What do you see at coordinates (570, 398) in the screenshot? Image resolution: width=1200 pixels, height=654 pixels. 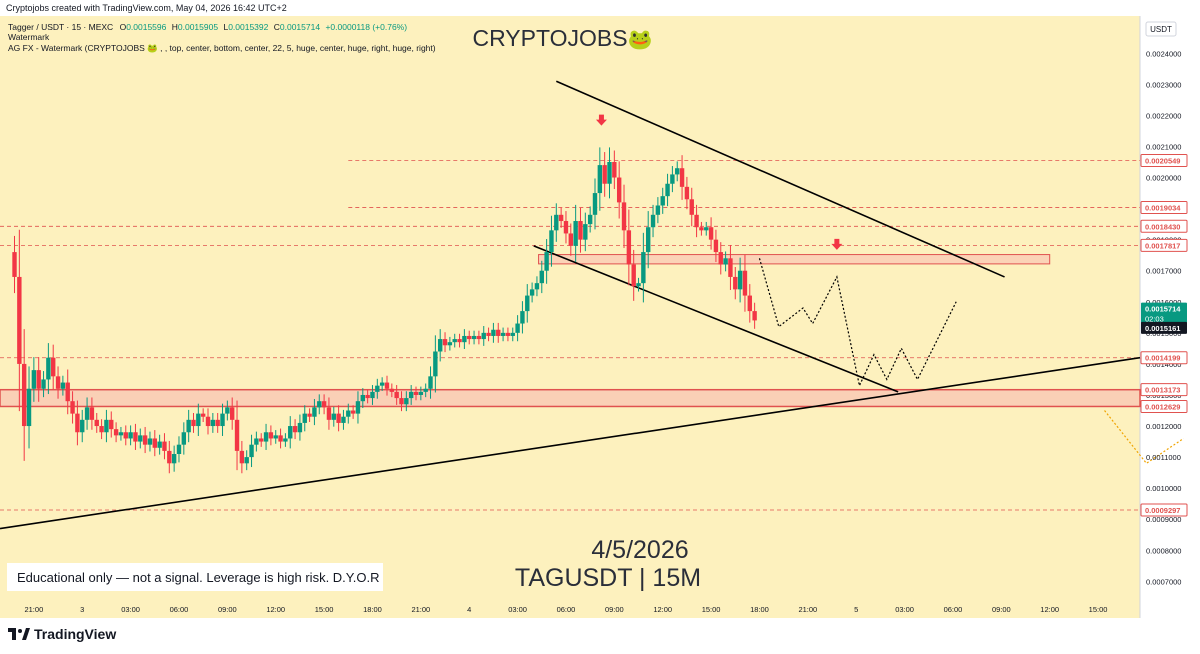 I see `support-zone` at bounding box center [570, 398].